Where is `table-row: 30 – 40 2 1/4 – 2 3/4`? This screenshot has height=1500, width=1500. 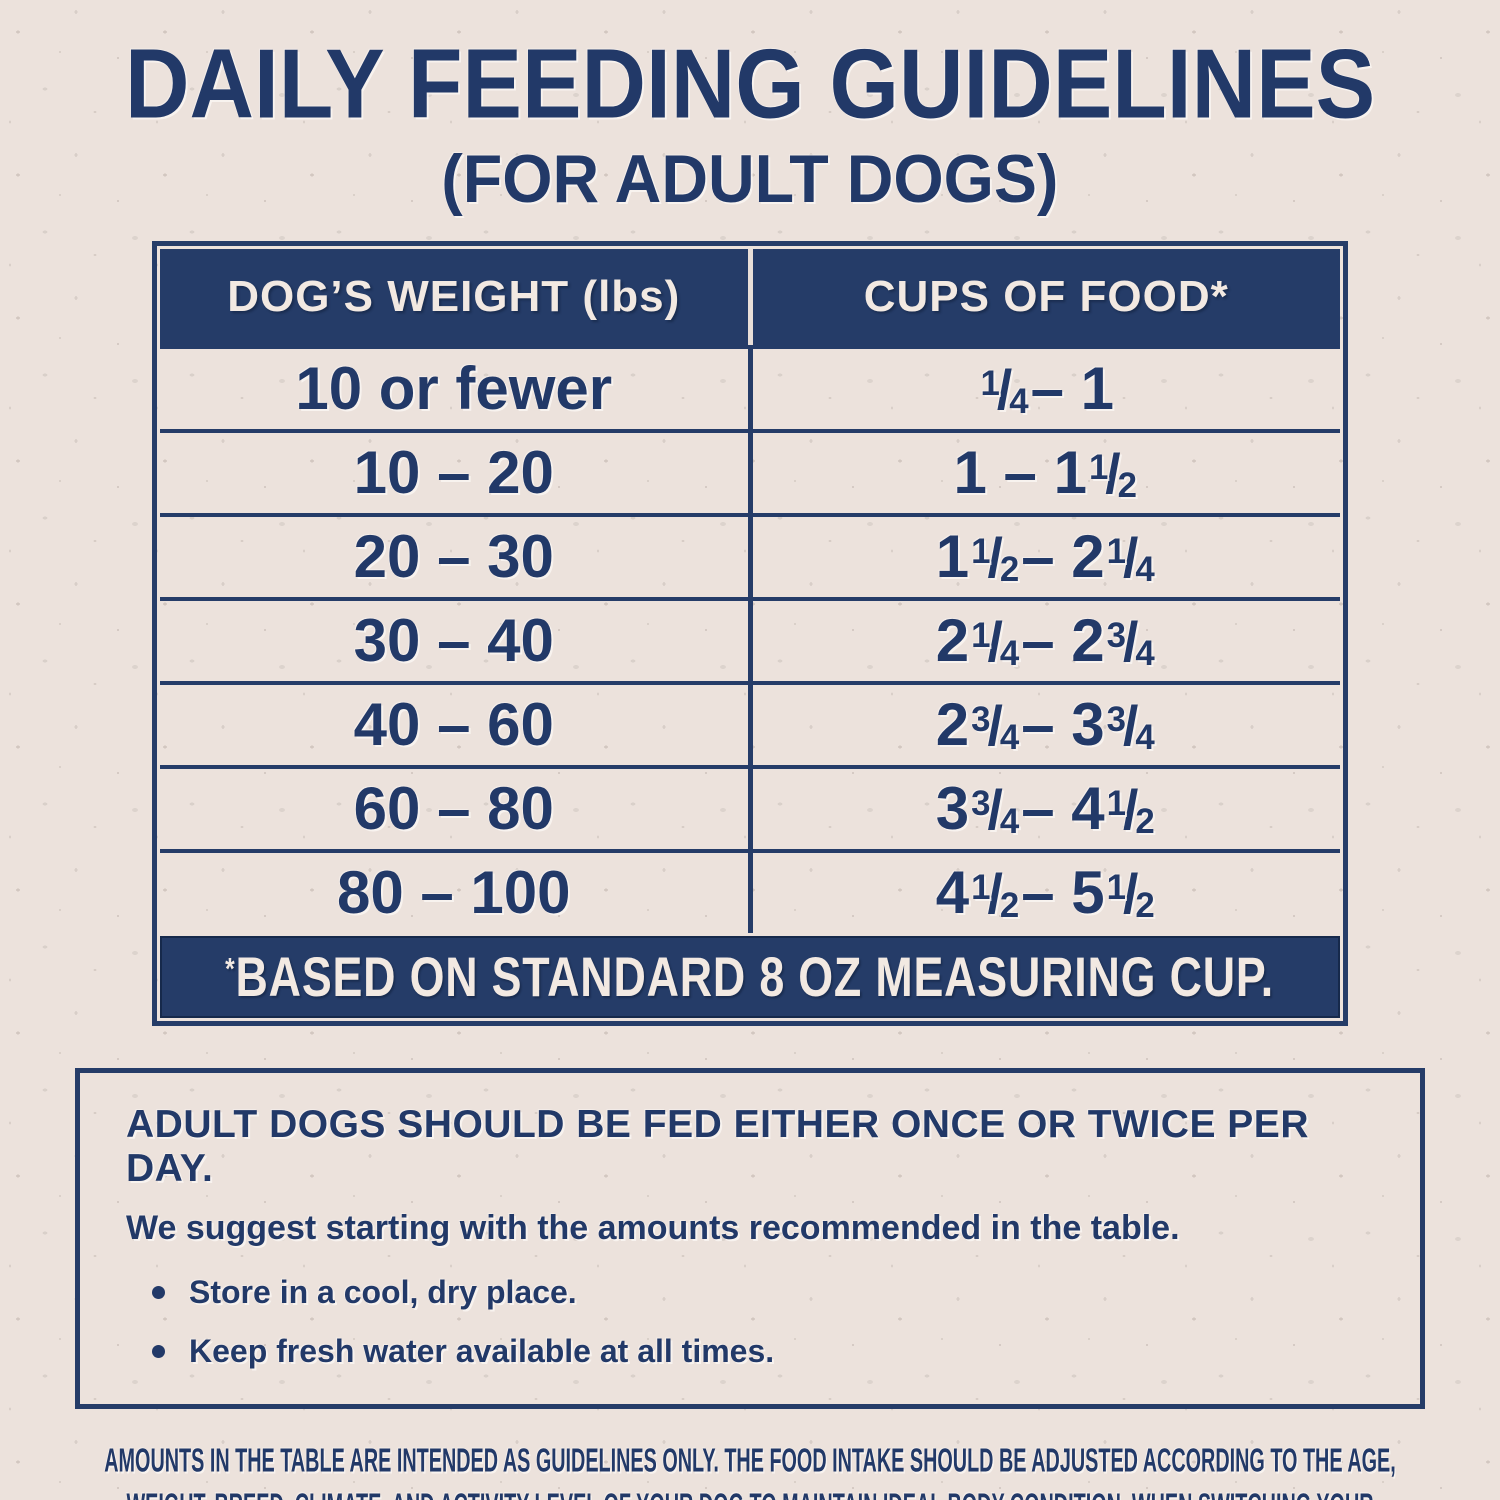 table-row: 30 – 40 2 1/4 – 2 3/4 is located at coordinates (750, 638).